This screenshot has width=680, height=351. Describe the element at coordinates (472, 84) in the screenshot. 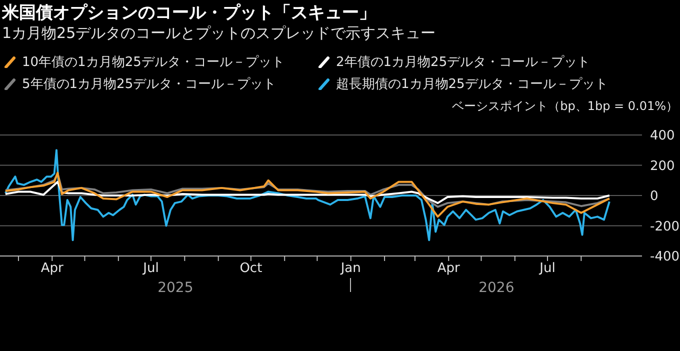

I see `legend-label: 超長期債の1カ月物25デルタ・コール－プット` at that location.